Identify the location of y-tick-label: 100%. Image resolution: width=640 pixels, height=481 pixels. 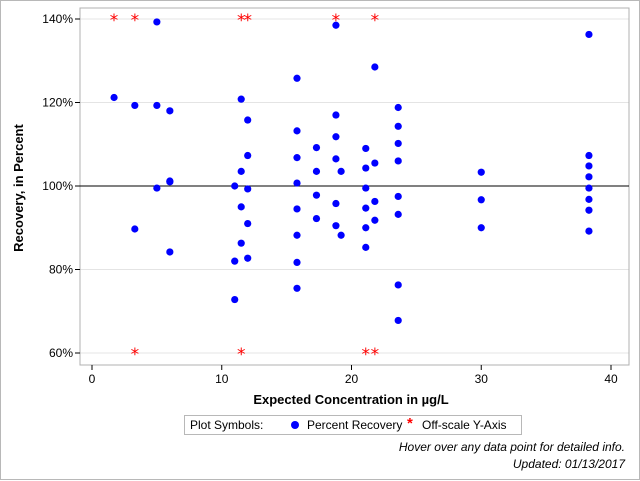
(57, 186).